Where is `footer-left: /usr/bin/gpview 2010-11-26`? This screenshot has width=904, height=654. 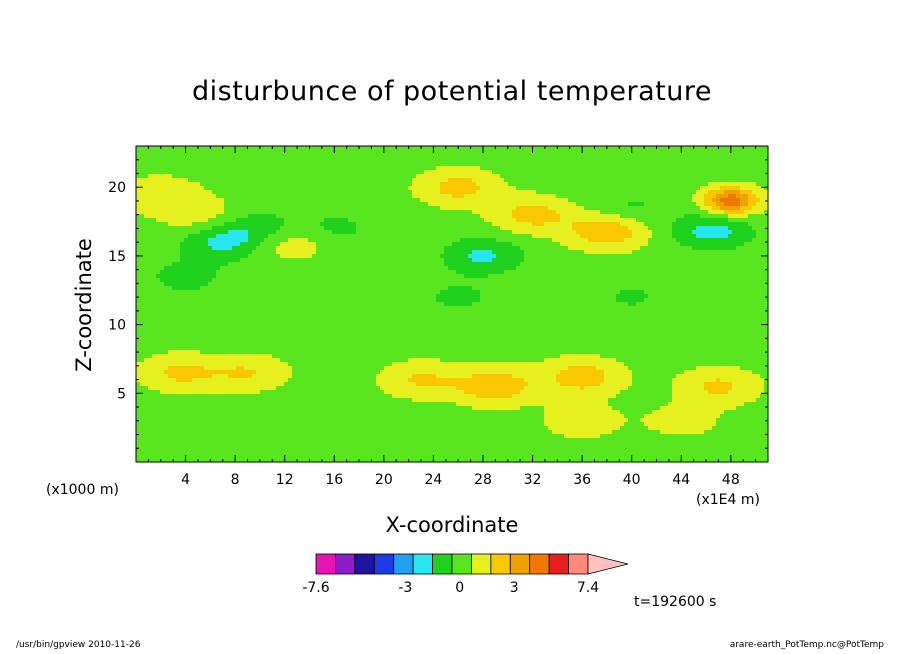 footer-left: /usr/bin/gpview 2010-11-26 is located at coordinates (78, 645).